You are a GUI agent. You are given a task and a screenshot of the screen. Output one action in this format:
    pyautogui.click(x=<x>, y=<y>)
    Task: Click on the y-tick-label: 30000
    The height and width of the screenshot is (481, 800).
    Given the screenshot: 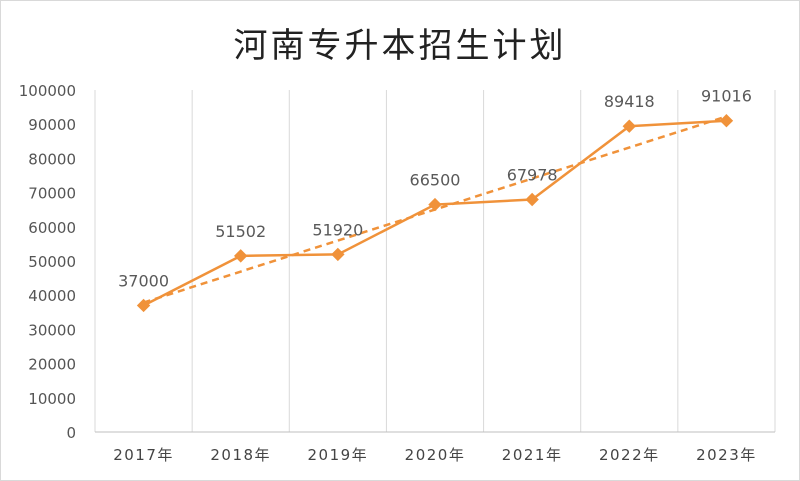 What is the action you would take?
    pyautogui.click(x=52, y=330)
    